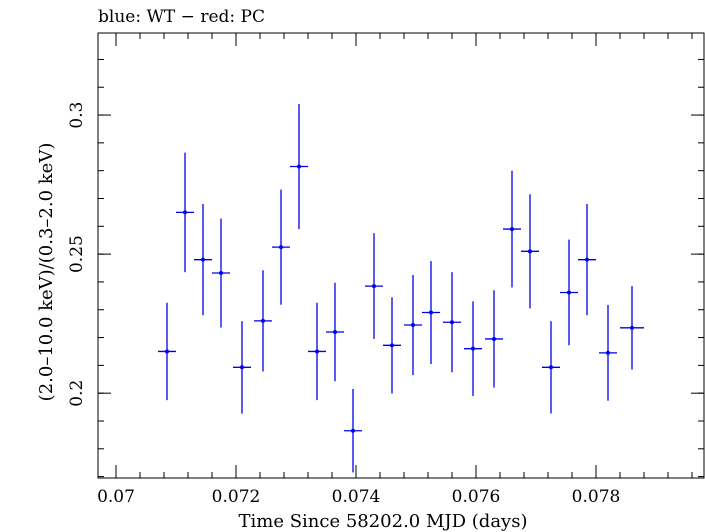 This screenshot has height=532, width=705. I want to click on y-tick-label: 0.25, so click(77, 254).